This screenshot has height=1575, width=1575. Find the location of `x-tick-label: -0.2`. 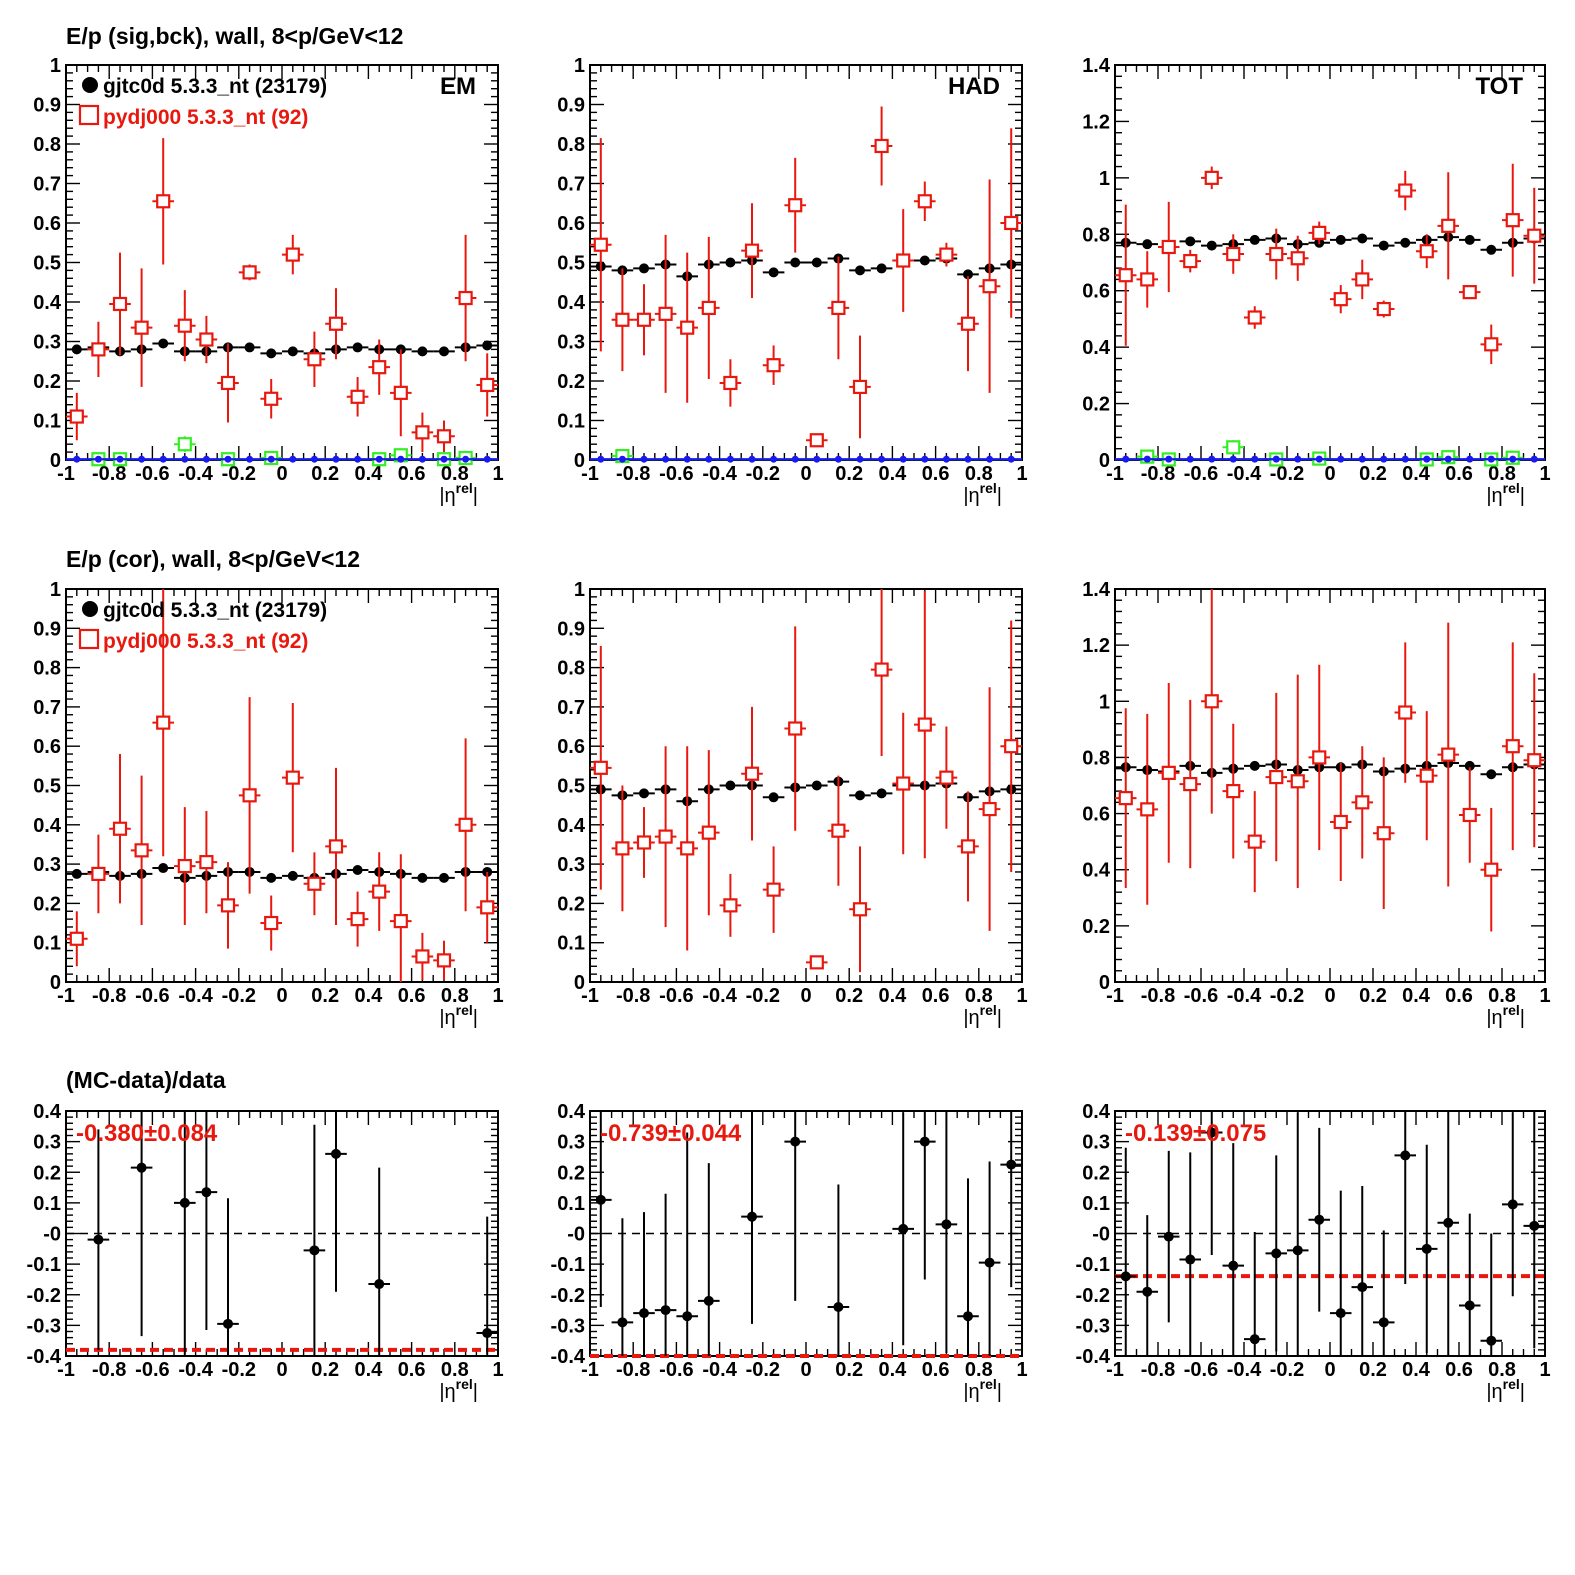

x-tick-label: -0.2 is located at coordinates (239, 474).